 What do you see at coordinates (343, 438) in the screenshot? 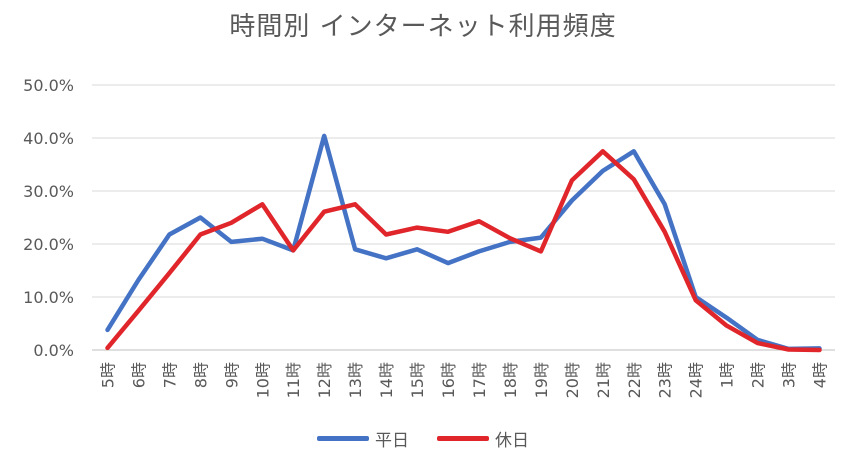
I see `legend-swatch-weekday` at bounding box center [343, 438].